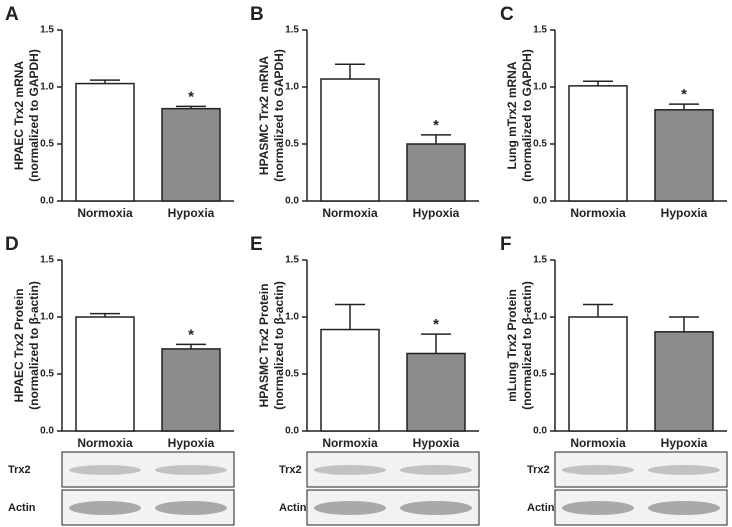  I want to click on y-axis-label: HPASMC Trx2 Protein, so click(264, 346).